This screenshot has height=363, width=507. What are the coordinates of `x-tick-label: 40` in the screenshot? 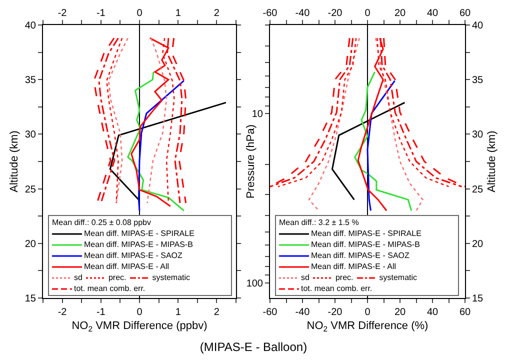 It's located at (432, 13).